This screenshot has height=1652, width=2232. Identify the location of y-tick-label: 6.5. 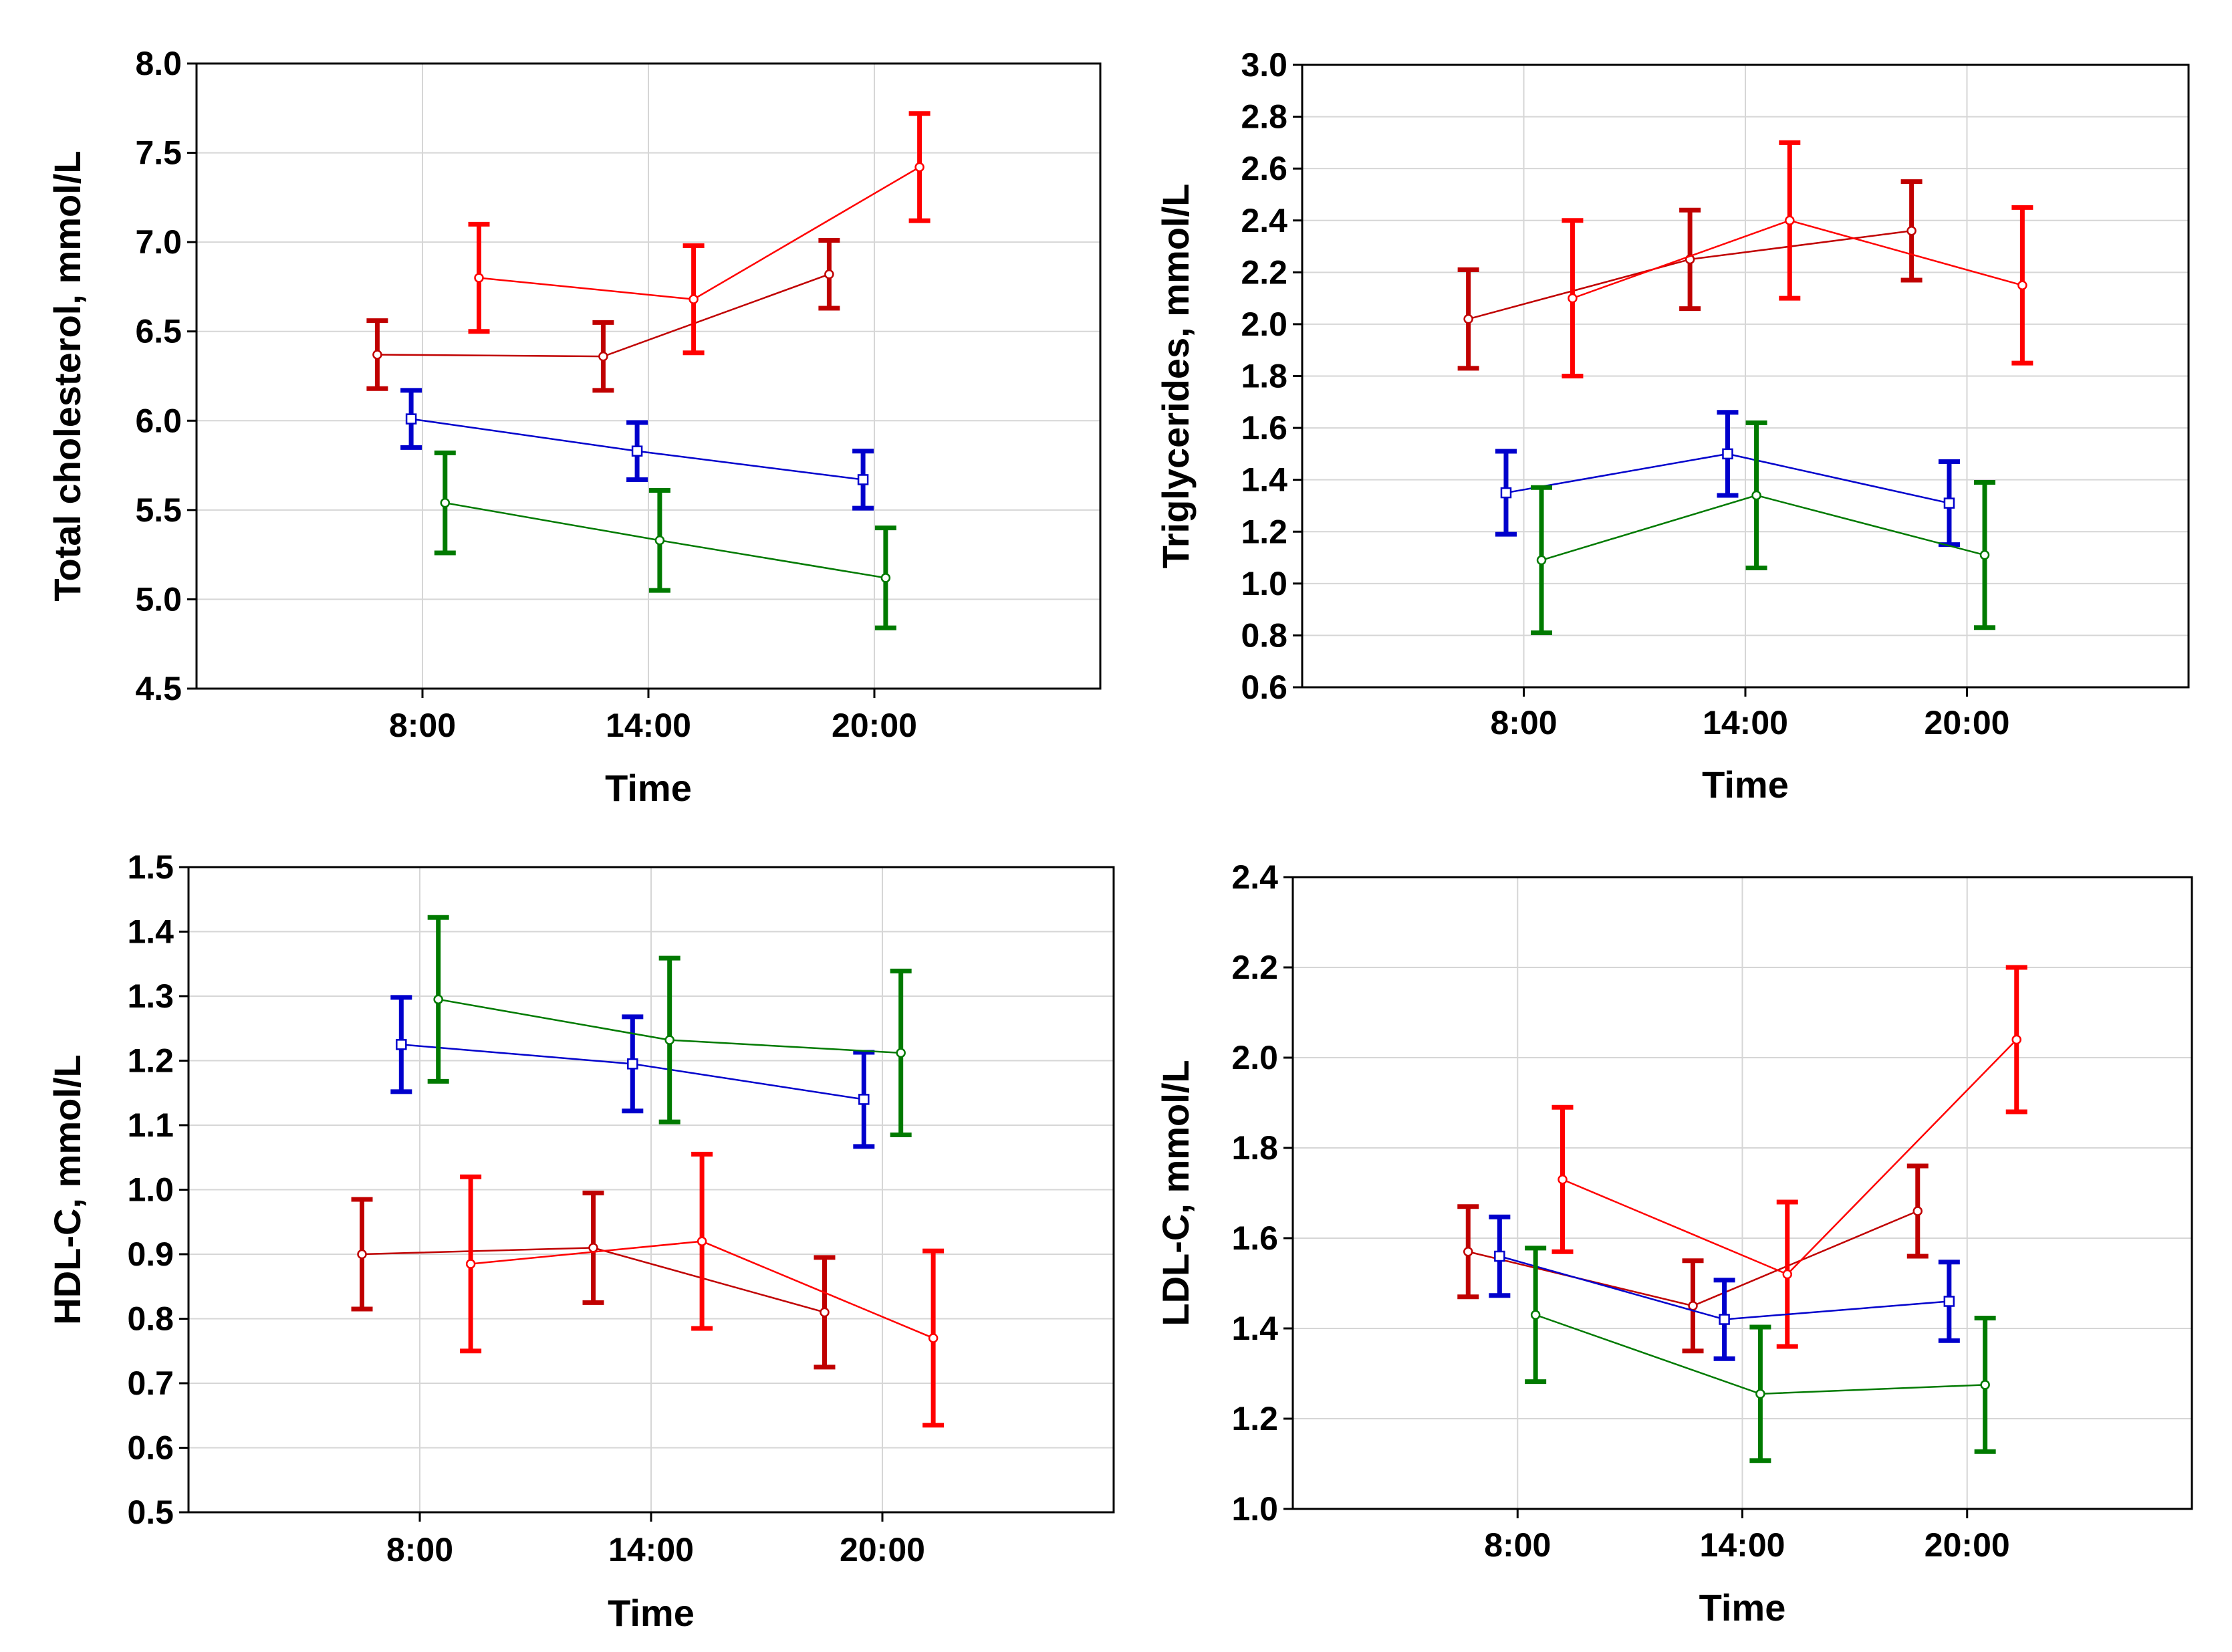
(158, 331).